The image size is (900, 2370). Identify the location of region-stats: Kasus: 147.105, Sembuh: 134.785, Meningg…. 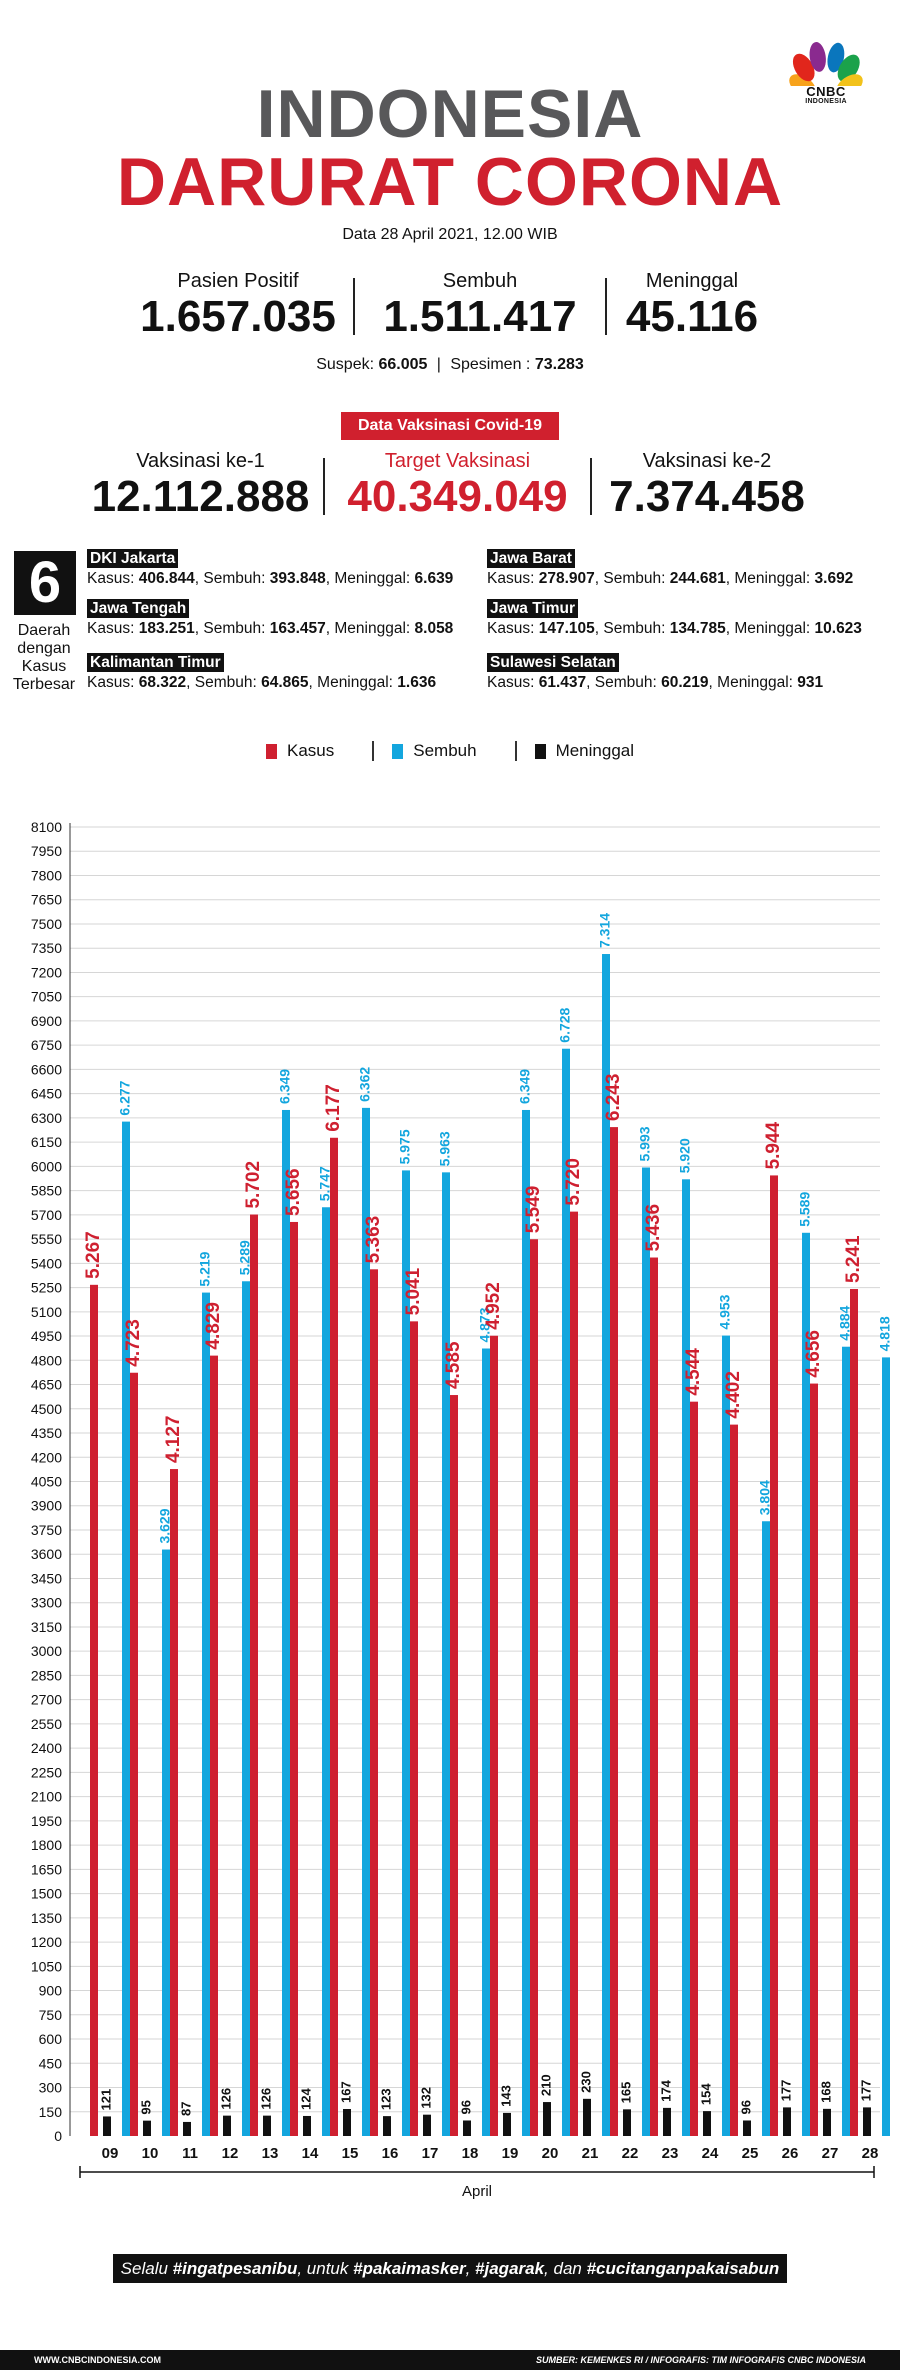
(674, 628).